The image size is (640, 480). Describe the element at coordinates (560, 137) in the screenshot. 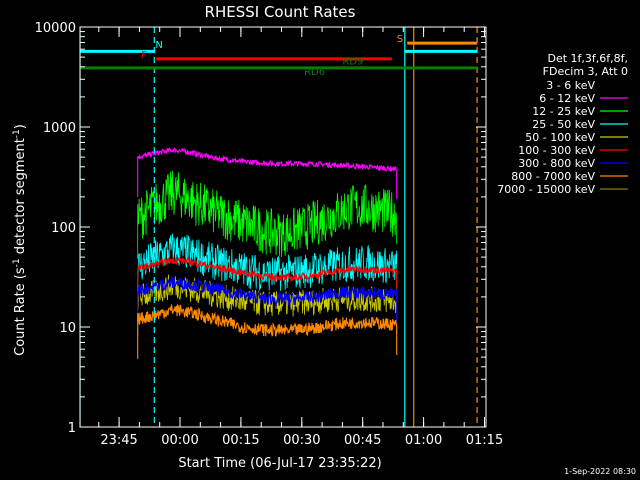

I see `legend-entry-label: 50 - 100 keV` at that location.